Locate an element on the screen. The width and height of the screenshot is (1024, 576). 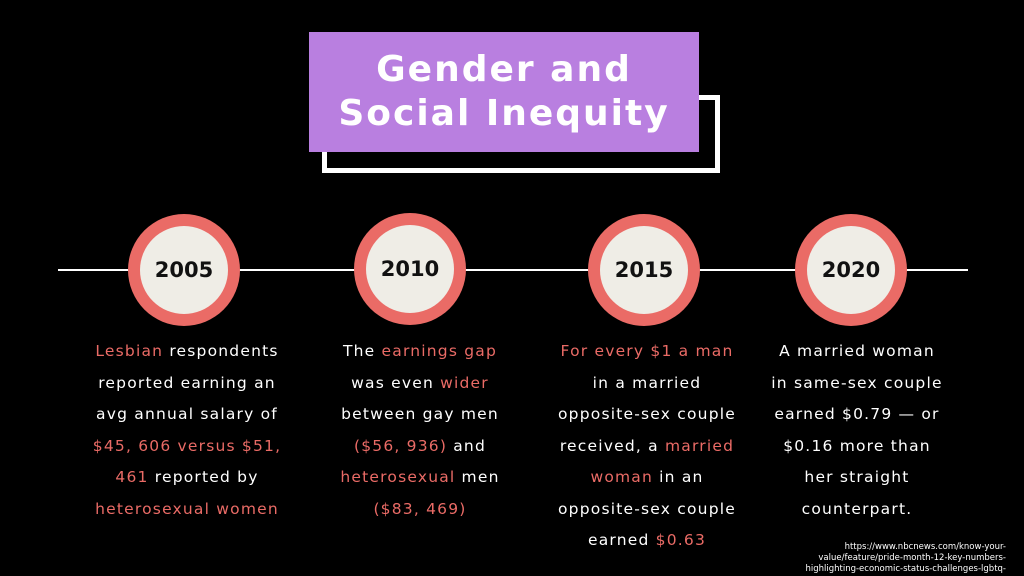
description-line: earned $0.63 is located at coordinates (647, 541).